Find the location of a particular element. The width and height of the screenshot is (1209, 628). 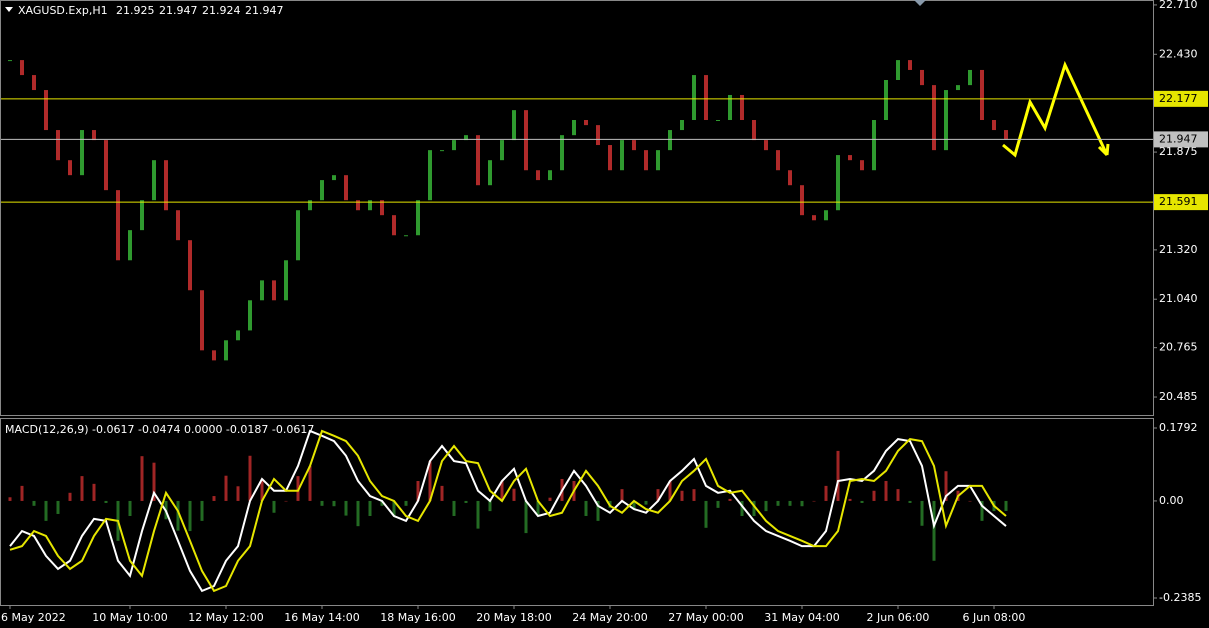

y-tick-label: 0.00 is located at coordinates (1171, 500).